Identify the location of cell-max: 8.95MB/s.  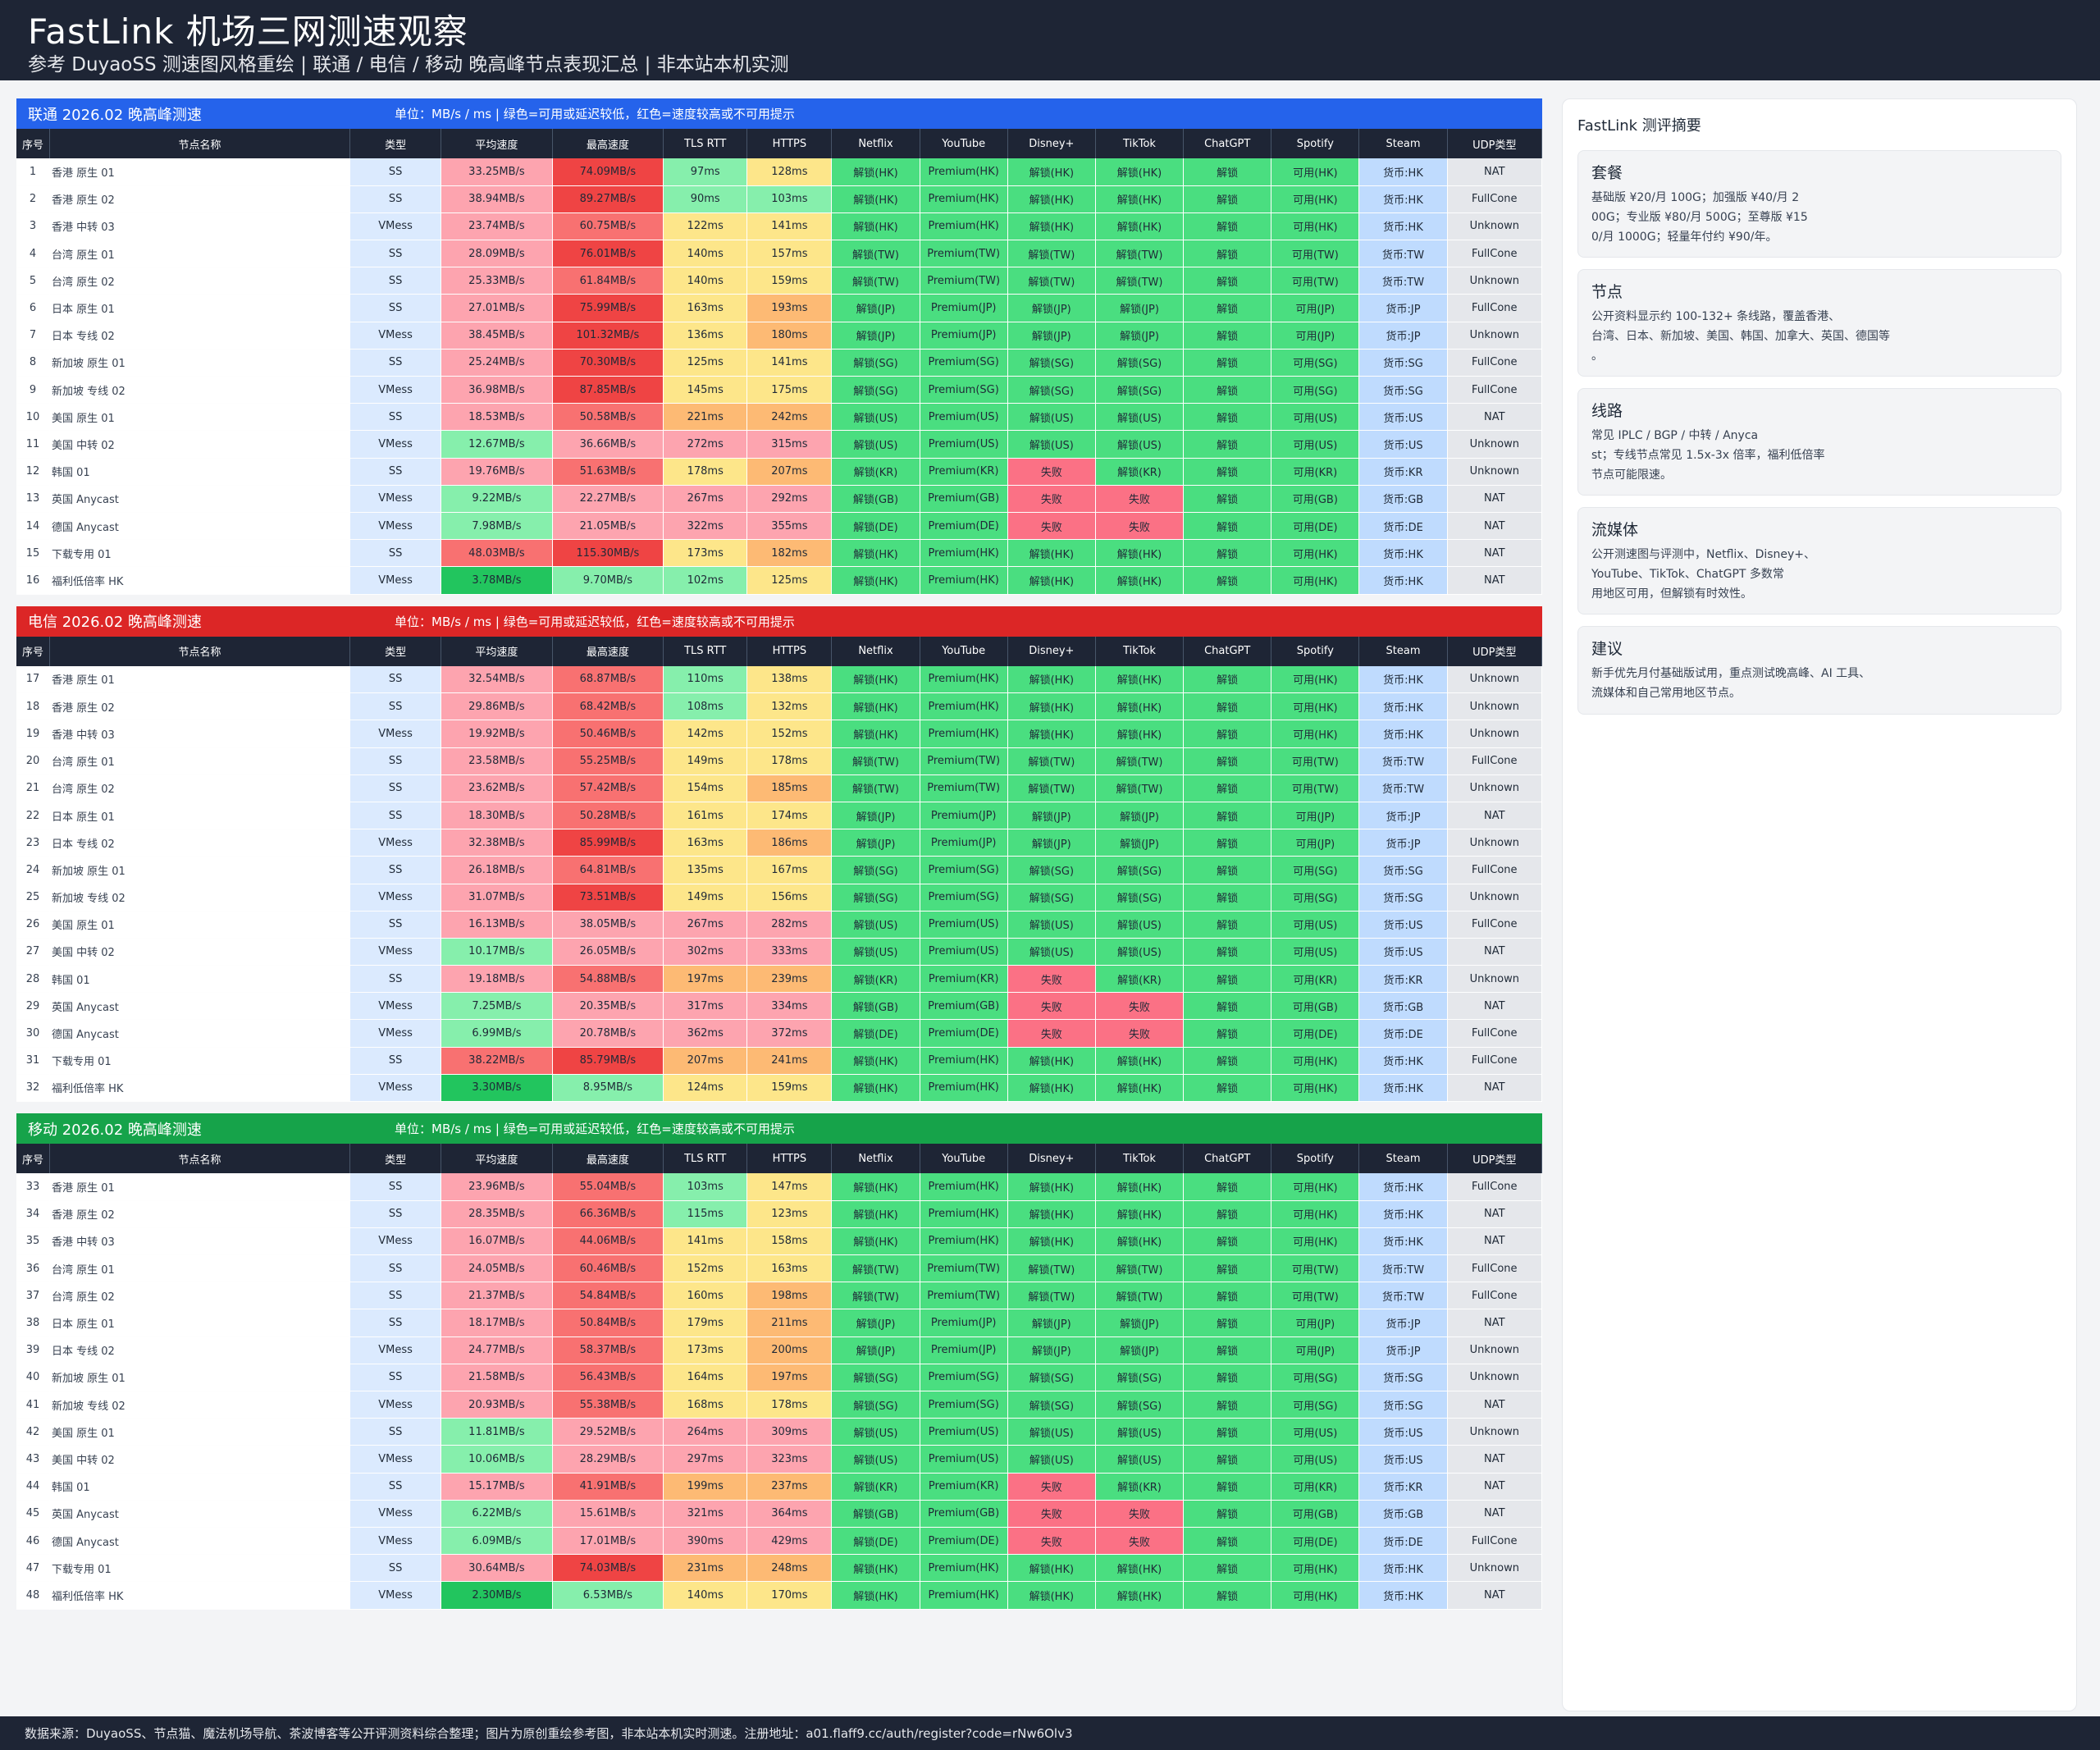
(608, 1088).